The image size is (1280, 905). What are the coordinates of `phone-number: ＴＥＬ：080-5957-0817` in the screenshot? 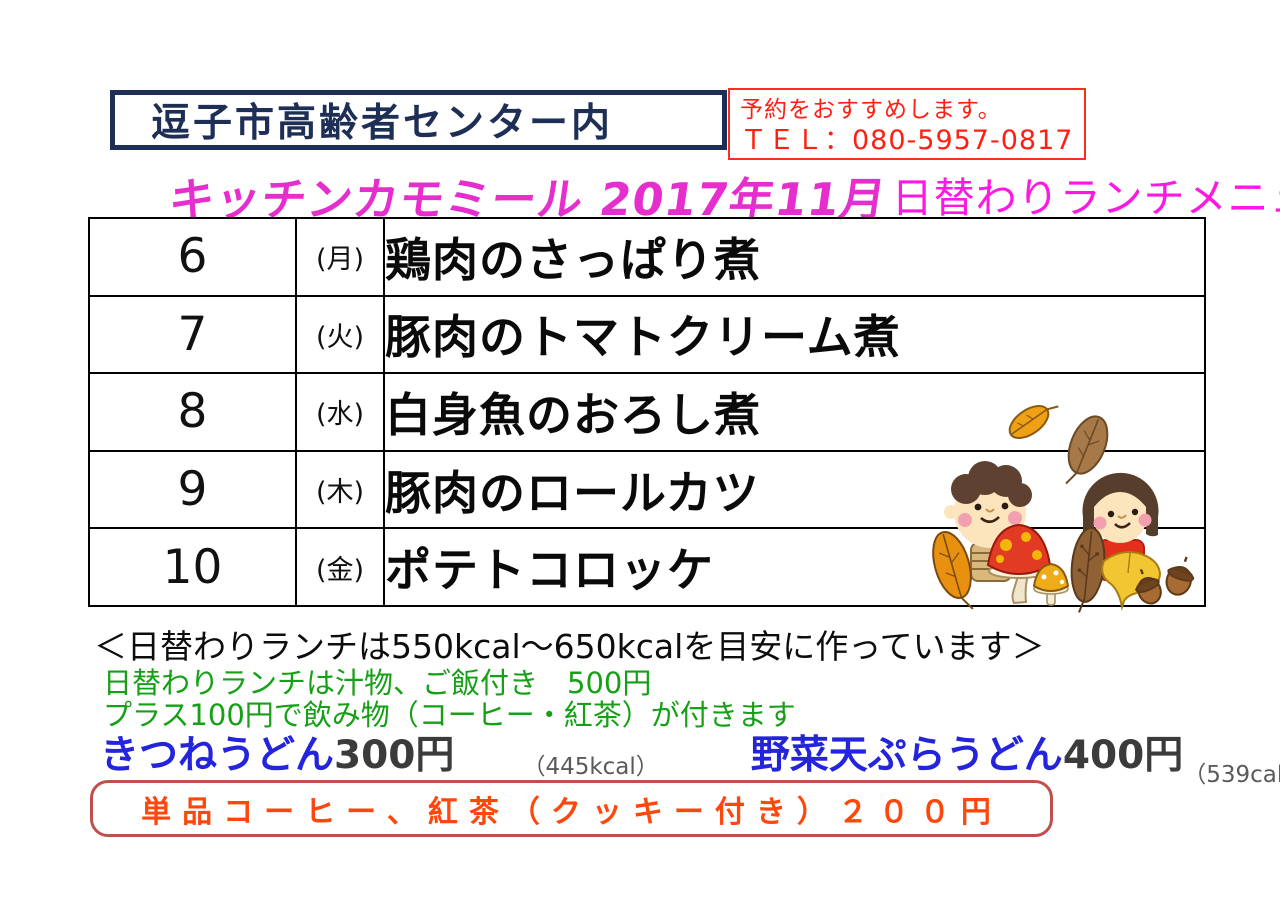 It's located at (907, 140).